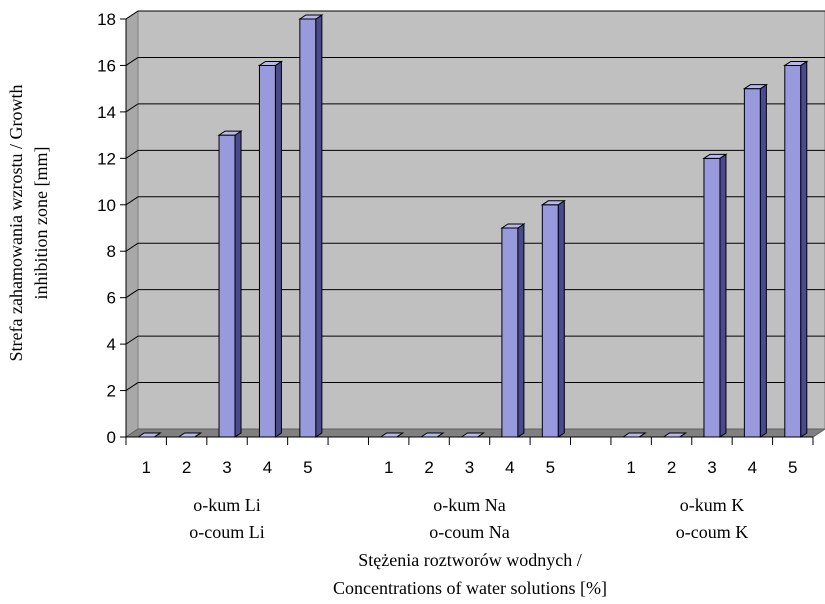 The image size is (825, 604). I want to click on y-tick-label: 14, so click(106, 112).